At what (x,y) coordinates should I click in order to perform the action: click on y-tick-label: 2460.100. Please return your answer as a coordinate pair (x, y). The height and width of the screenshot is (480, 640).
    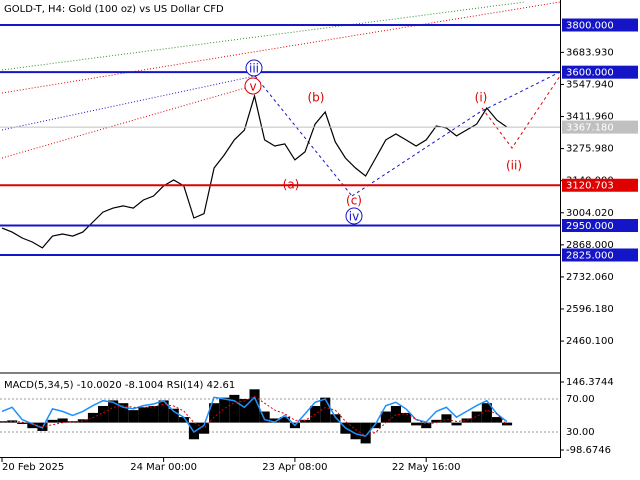
    Looking at the image, I should click on (590, 341).